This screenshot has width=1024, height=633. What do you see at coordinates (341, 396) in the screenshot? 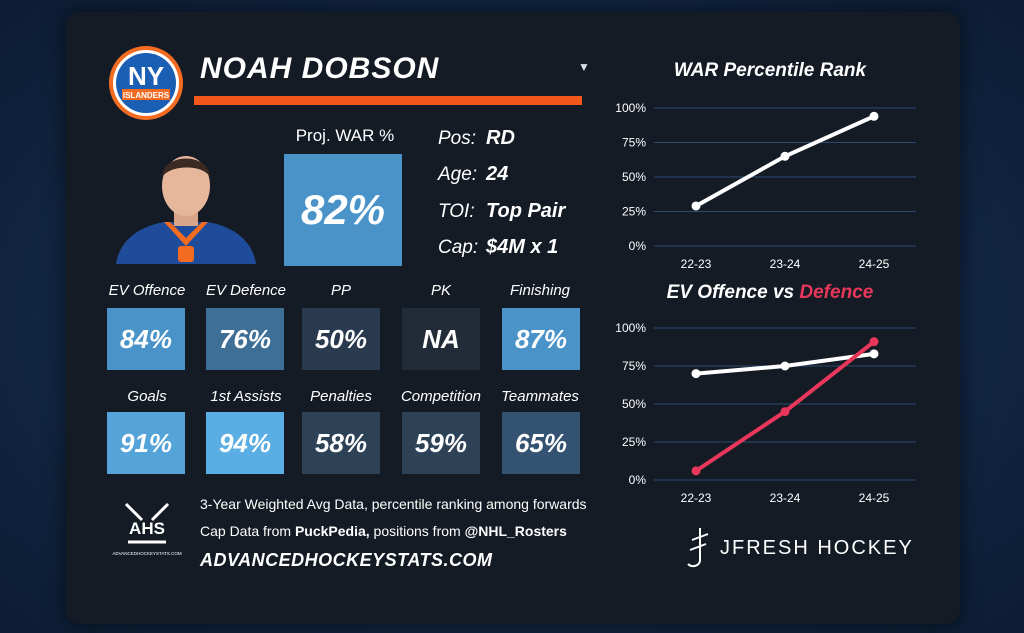
I see `stat-label-penalties: Penalties` at bounding box center [341, 396].